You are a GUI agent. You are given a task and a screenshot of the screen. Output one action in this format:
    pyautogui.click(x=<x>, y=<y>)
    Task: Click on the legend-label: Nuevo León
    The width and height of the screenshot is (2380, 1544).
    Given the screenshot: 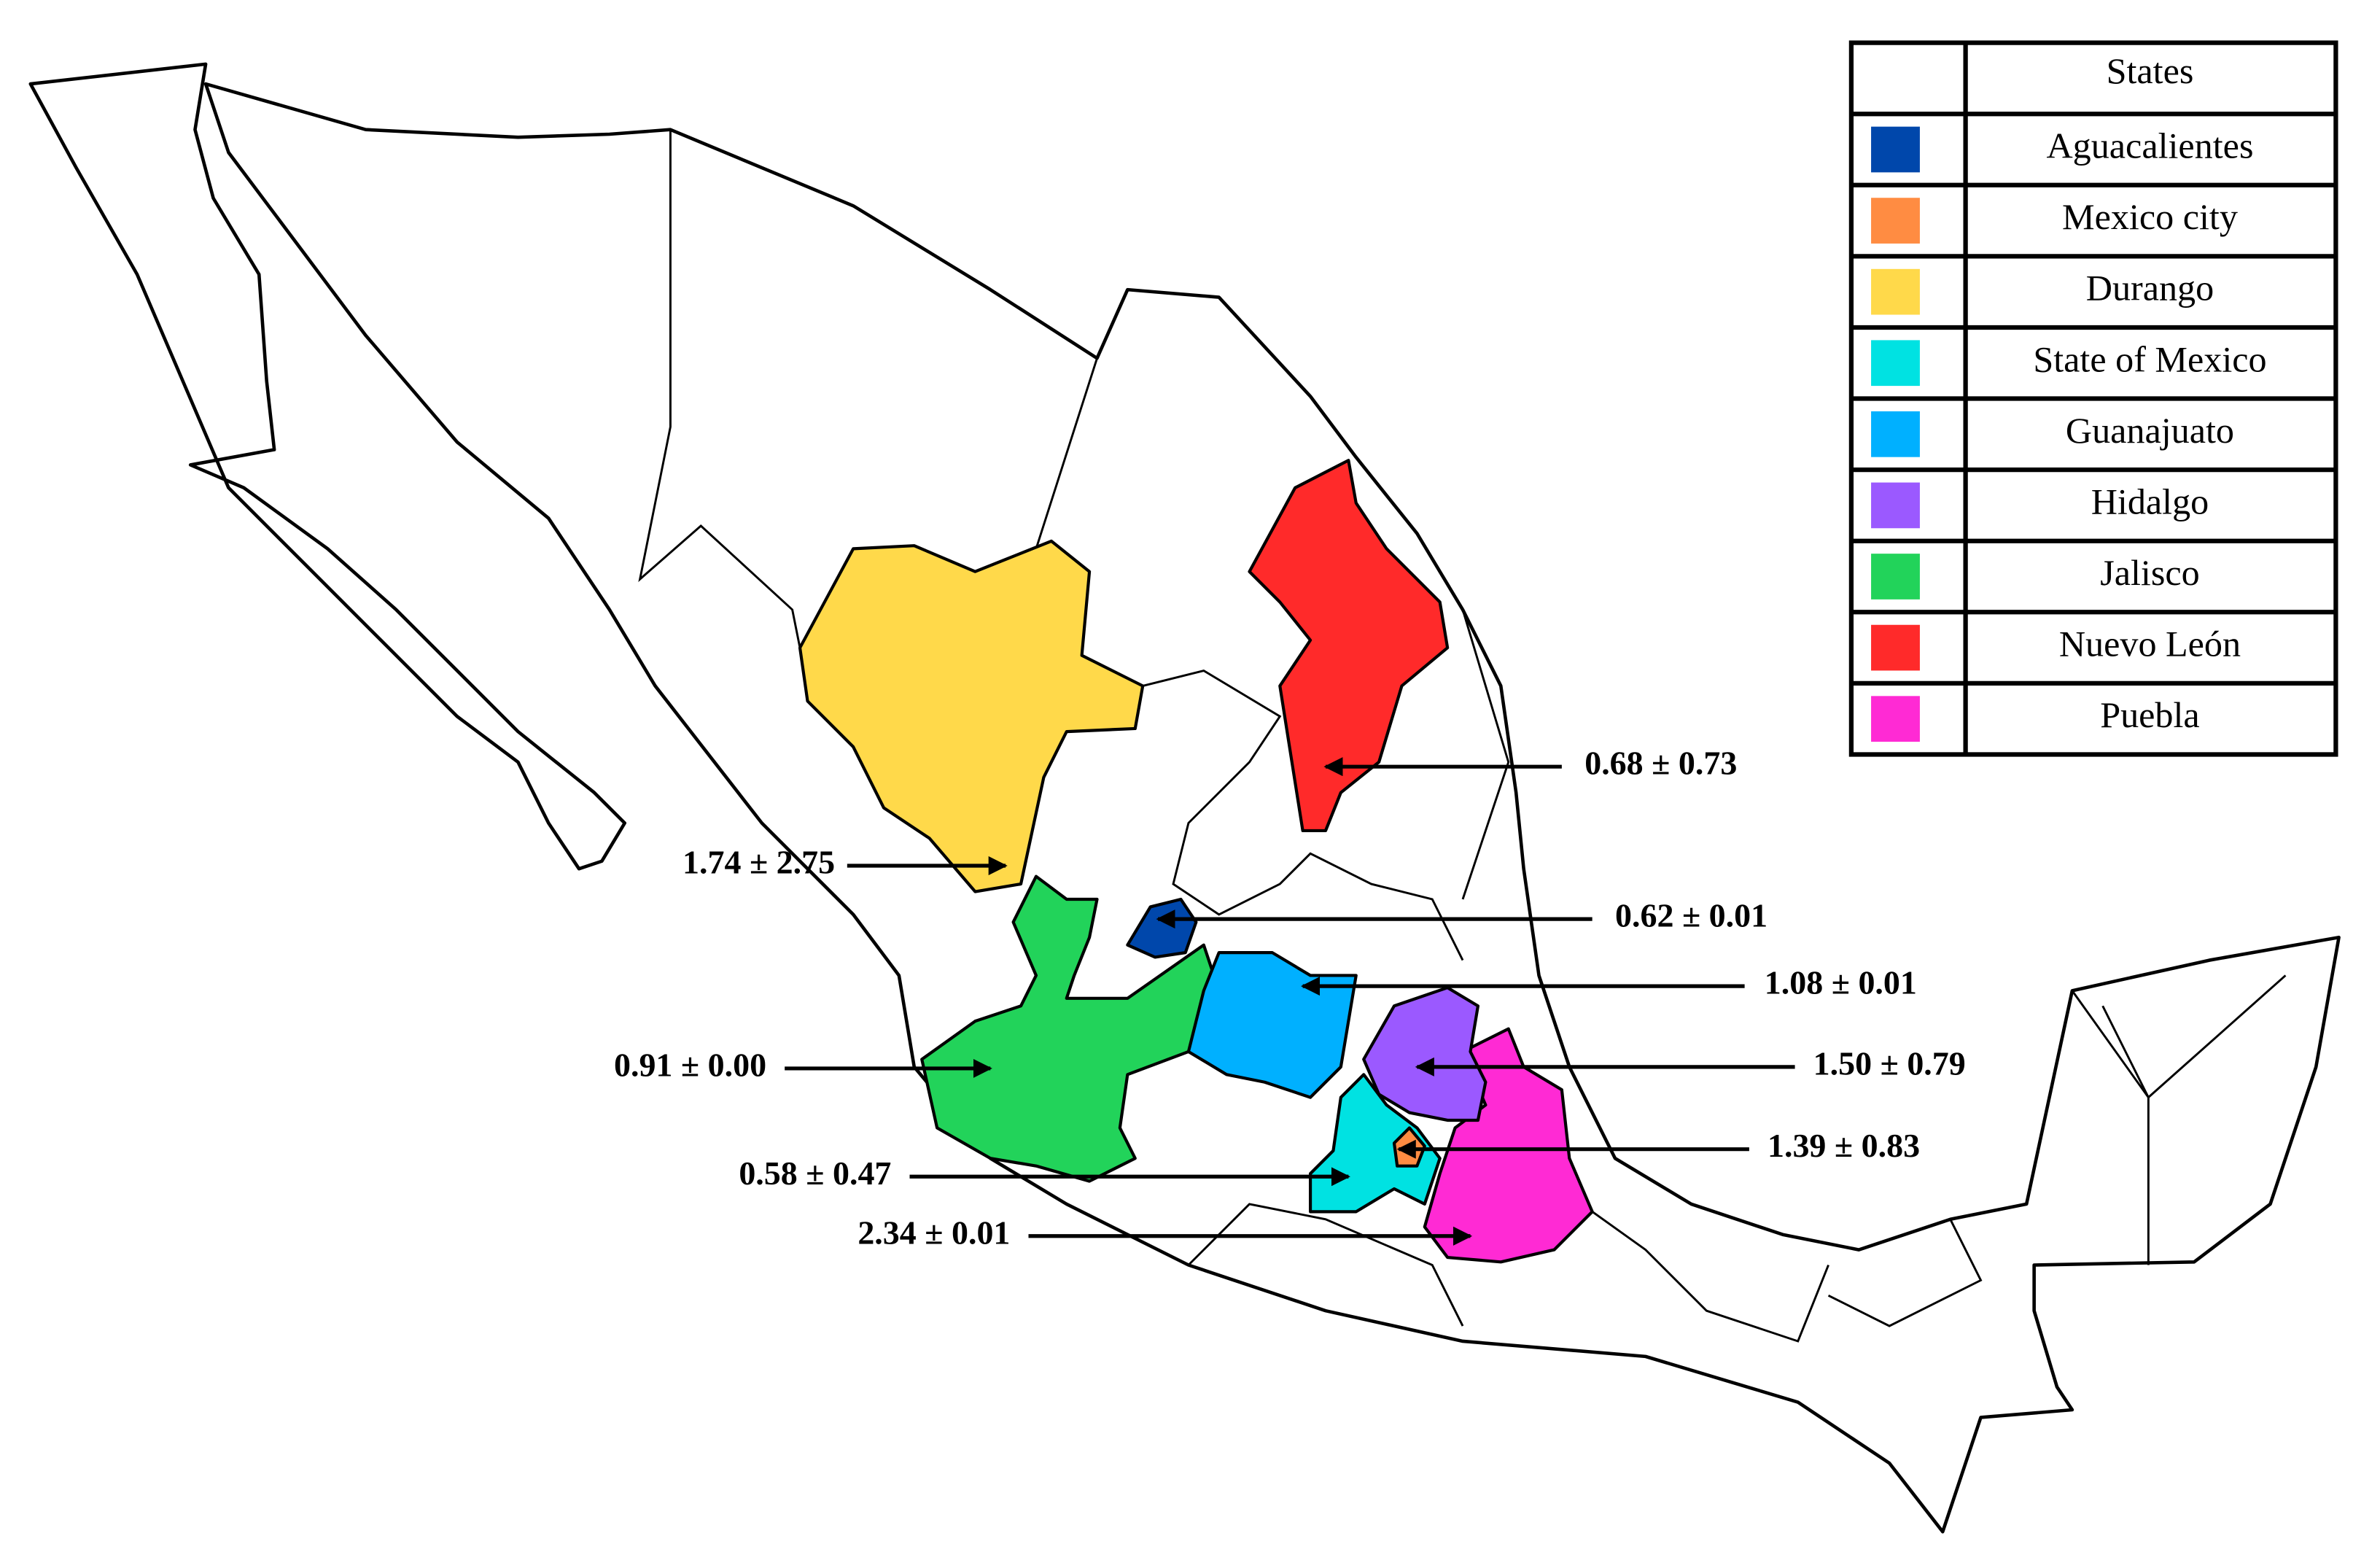 What is the action you would take?
    pyautogui.click(x=2150, y=644)
    